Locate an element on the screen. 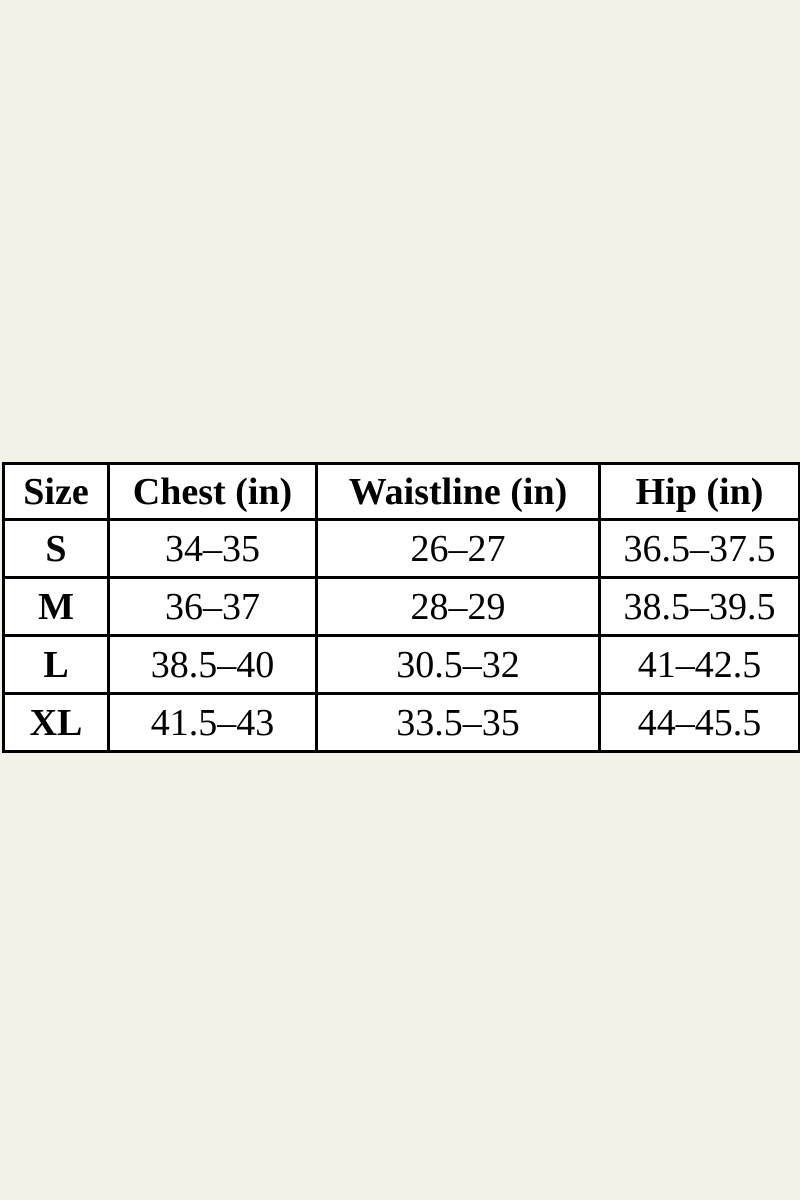  header-row: Size Chest (in) Waistline (in) Hip (in) is located at coordinates (401, 491).